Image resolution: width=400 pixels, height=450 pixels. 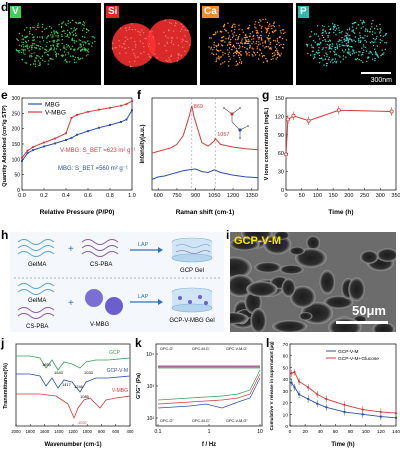 I want to click on panel-g-label: g, so click(x=266, y=95).